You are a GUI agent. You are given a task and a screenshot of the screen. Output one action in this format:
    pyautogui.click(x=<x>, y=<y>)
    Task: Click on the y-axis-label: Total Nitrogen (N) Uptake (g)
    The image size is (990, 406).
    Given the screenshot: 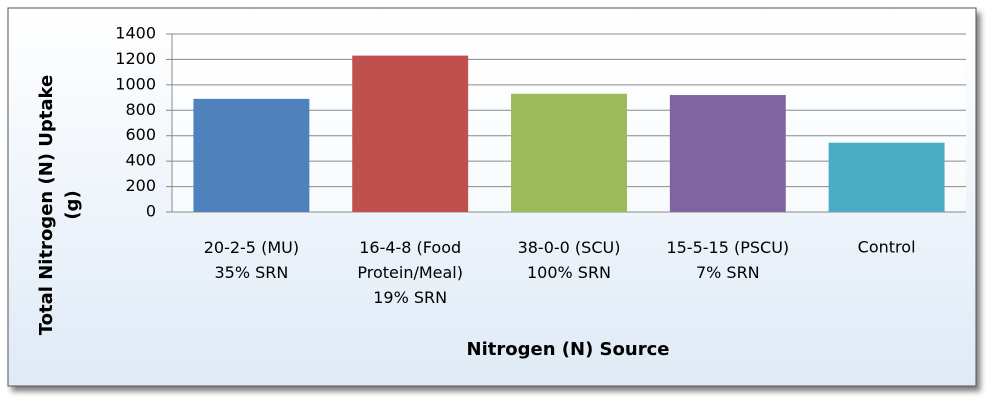 What is the action you would take?
    pyautogui.click(x=59, y=205)
    